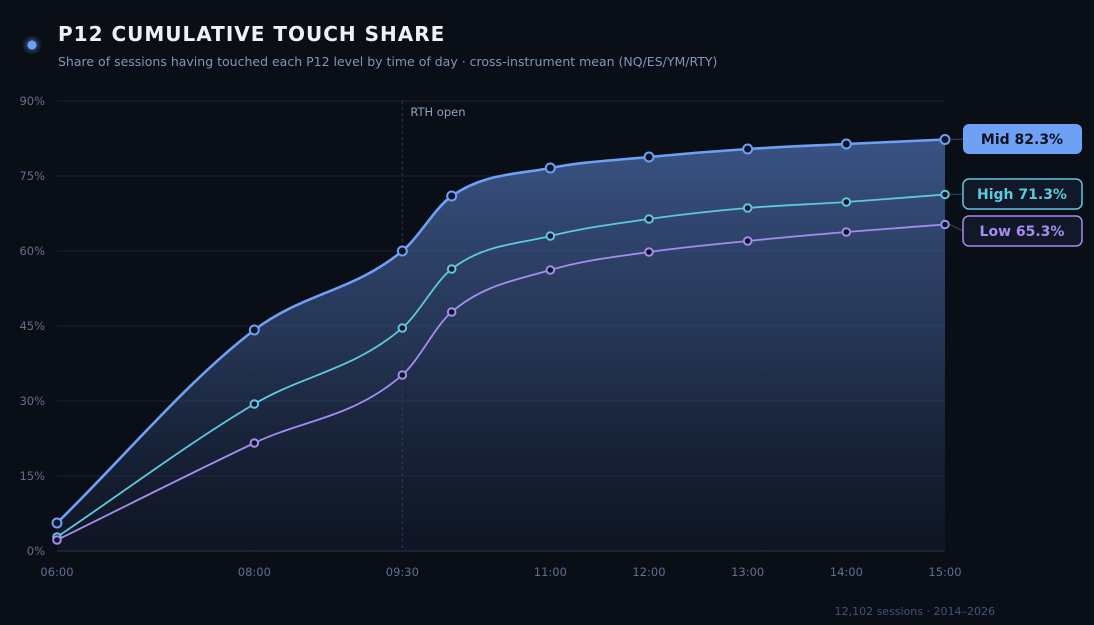  I want to click on high-end-label: High 71.3%, so click(1022, 195).